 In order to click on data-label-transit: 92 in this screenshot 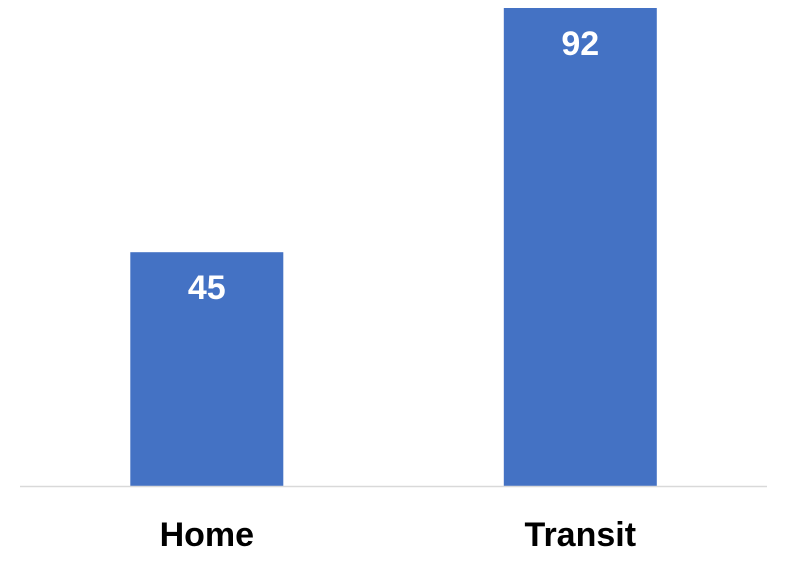, I will do `click(580, 44)`.